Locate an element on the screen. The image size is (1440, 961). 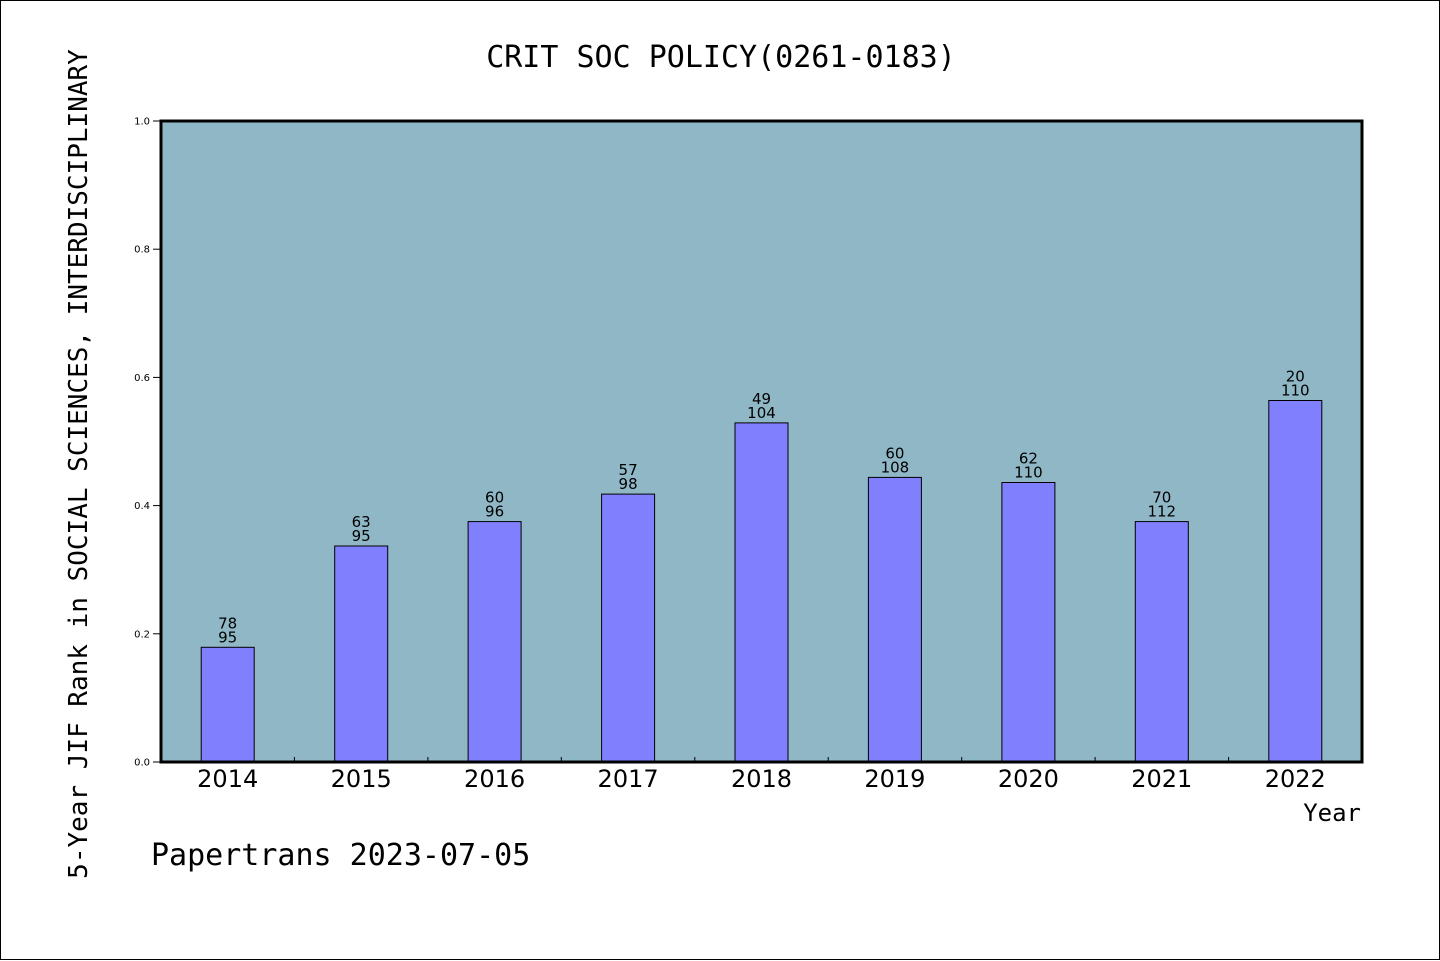
bar-2022 is located at coordinates (1295, 581).